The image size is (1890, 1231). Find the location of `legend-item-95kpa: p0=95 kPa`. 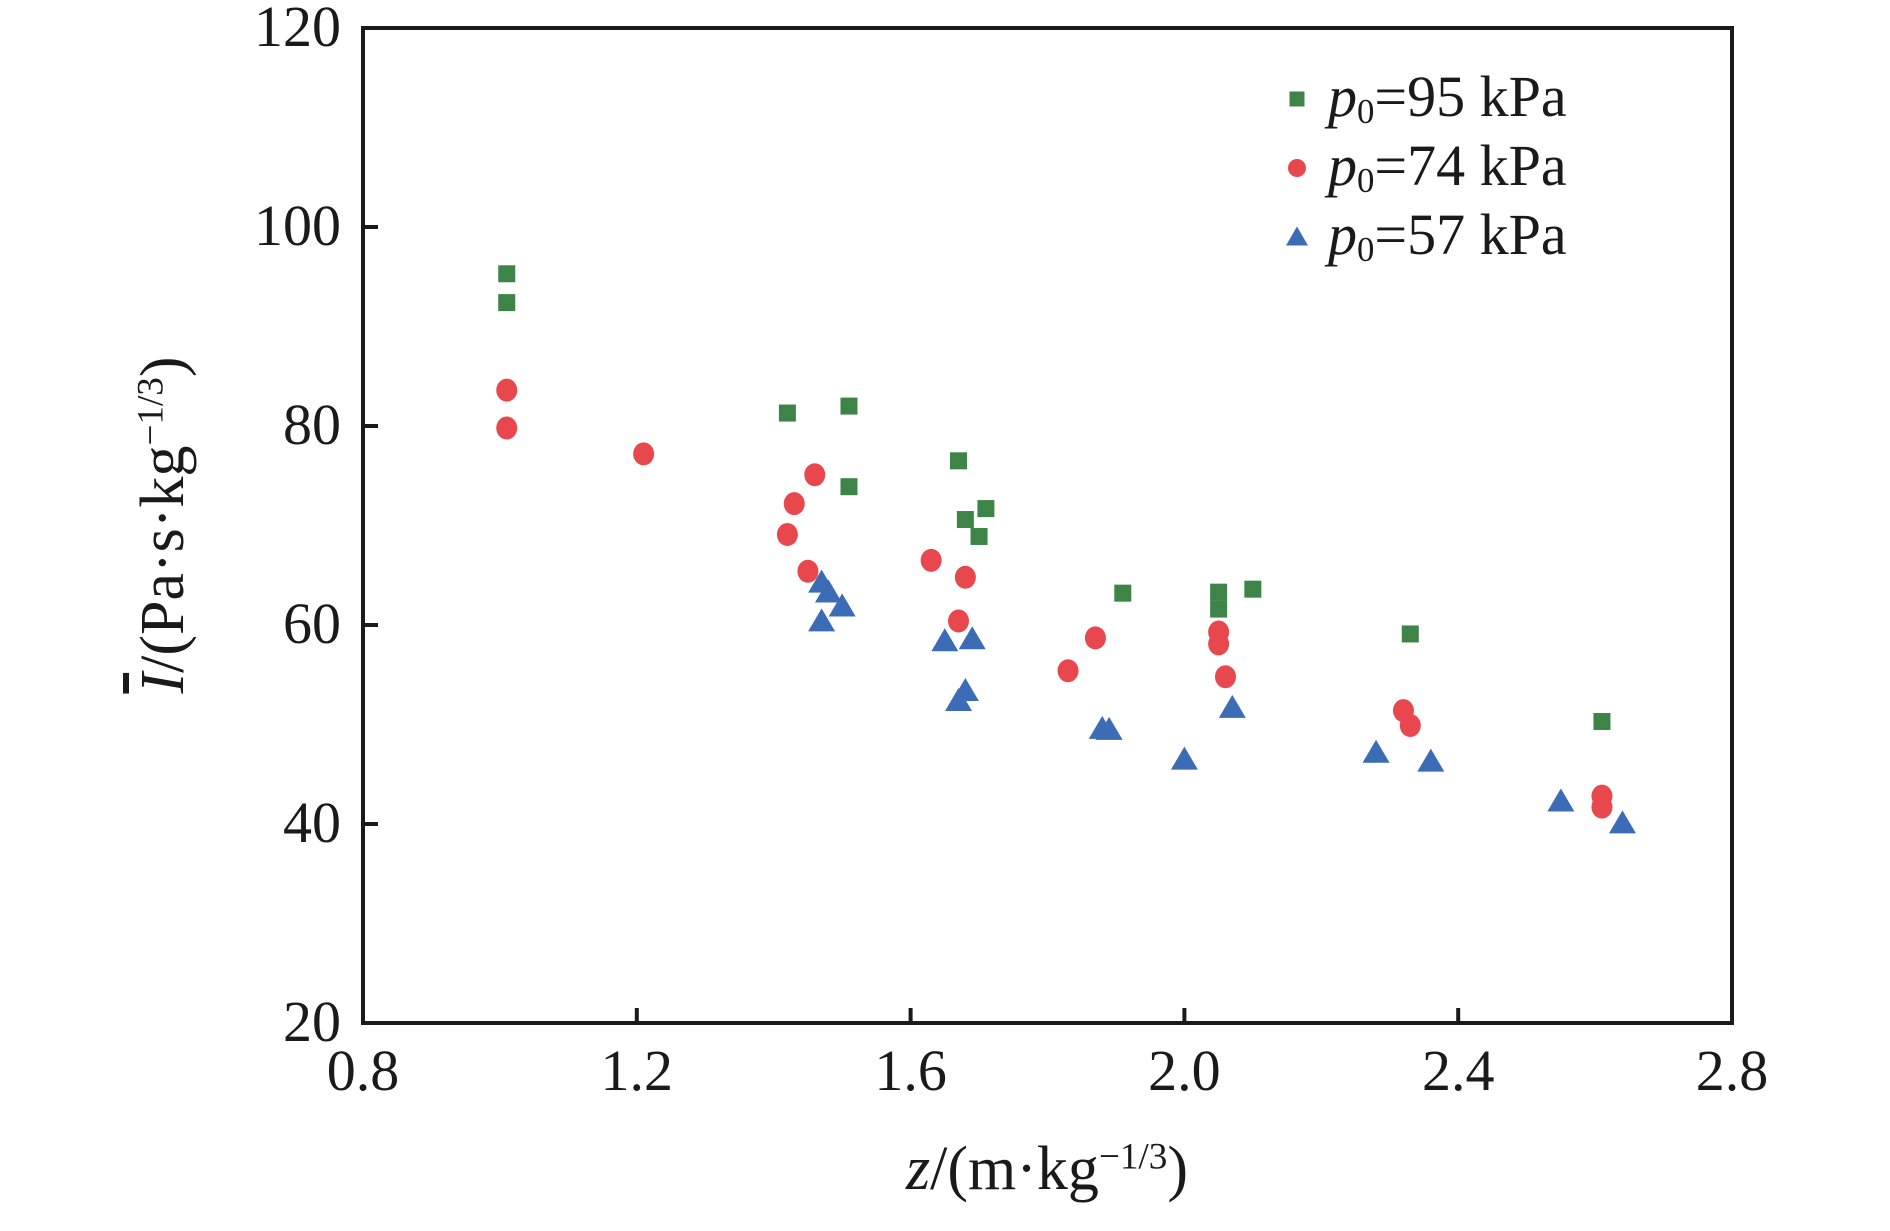

legend-item-95kpa: p0=95 kPa is located at coordinates (1423, 98).